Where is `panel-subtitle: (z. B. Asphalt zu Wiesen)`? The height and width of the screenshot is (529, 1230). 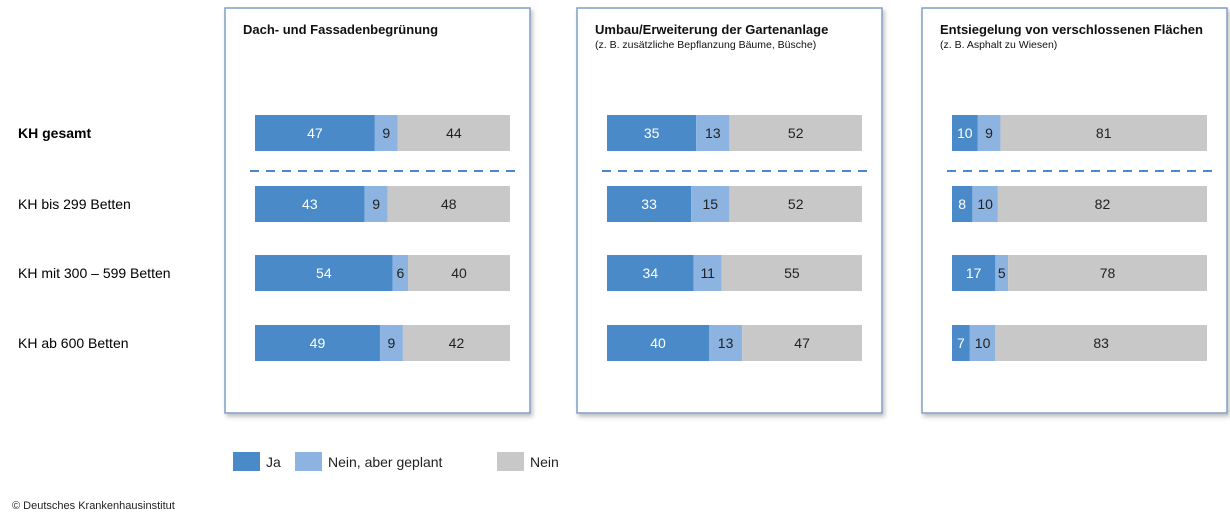
panel-subtitle: (z. B. Asphalt zu Wiesen) is located at coordinates (999, 45).